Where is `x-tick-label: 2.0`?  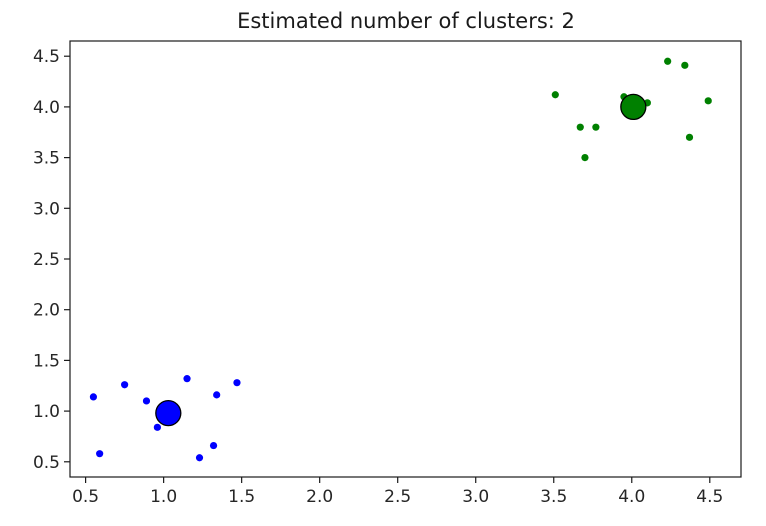 x-tick-label: 2.0 is located at coordinates (319, 497).